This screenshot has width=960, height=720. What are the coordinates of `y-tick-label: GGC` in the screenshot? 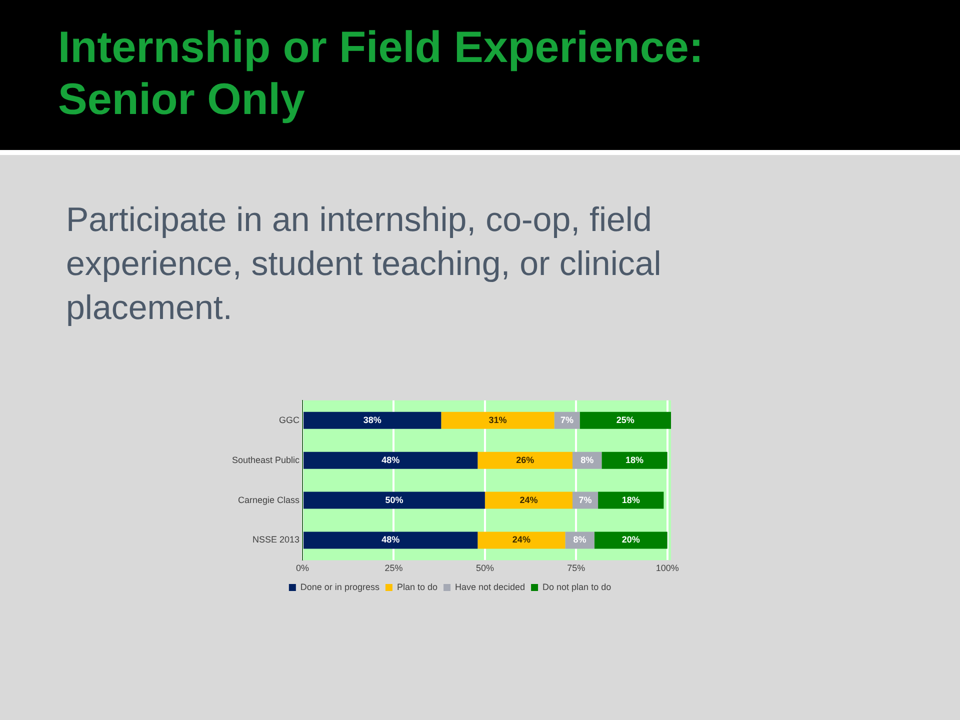 It's located at (289, 419).